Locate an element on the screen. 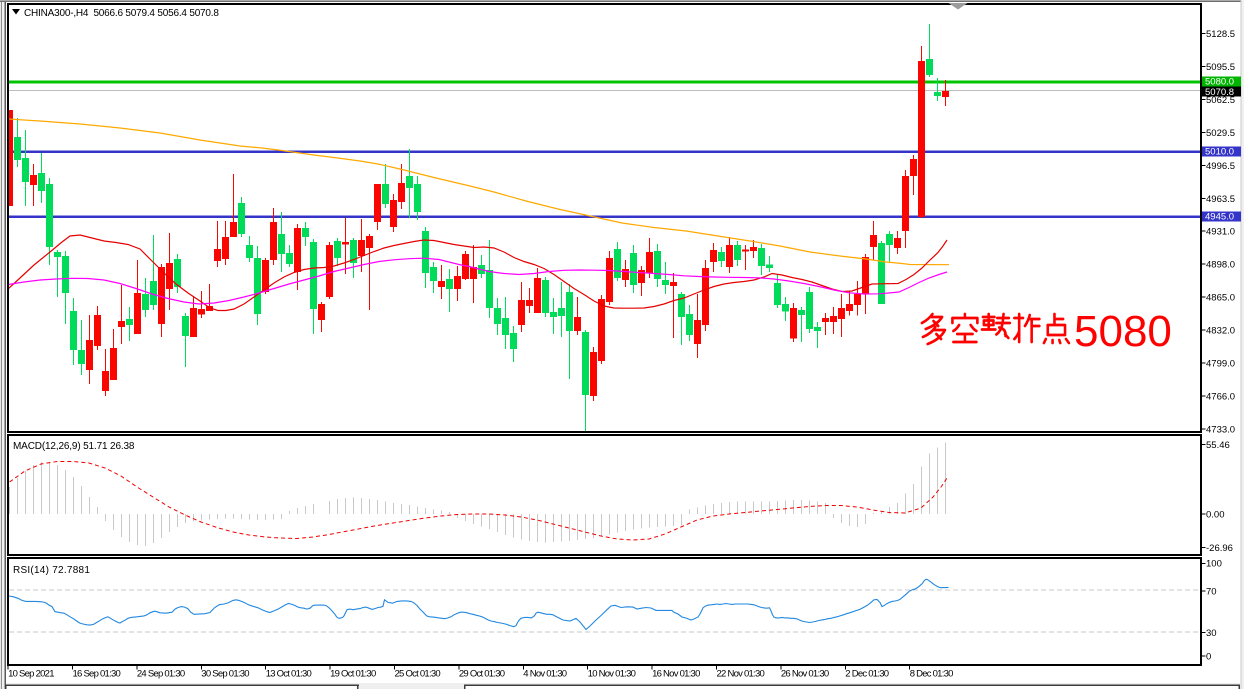 The width and height of the screenshot is (1244, 689). svg-text: 22 Nov 01:30 is located at coordinates (741, 674).